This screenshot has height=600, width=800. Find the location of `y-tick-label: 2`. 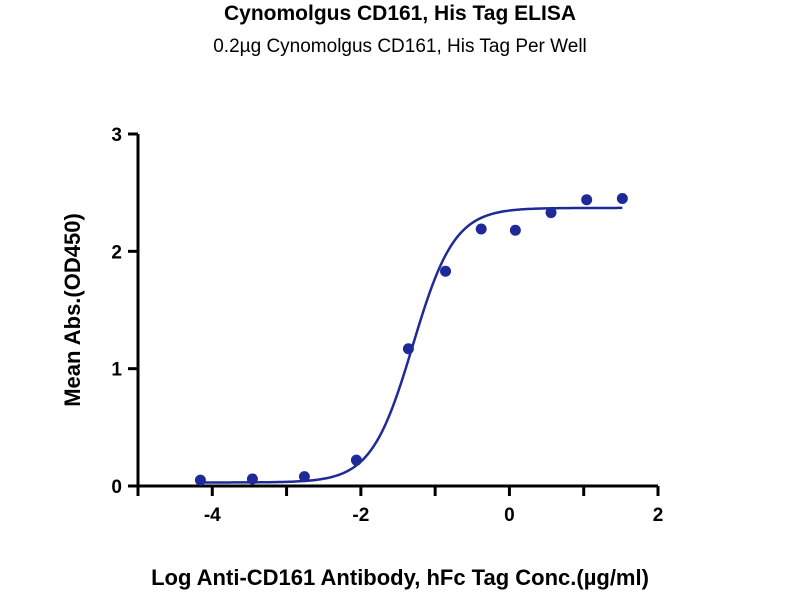

y-tick-label: 2 is located at coordinates (116, 252).